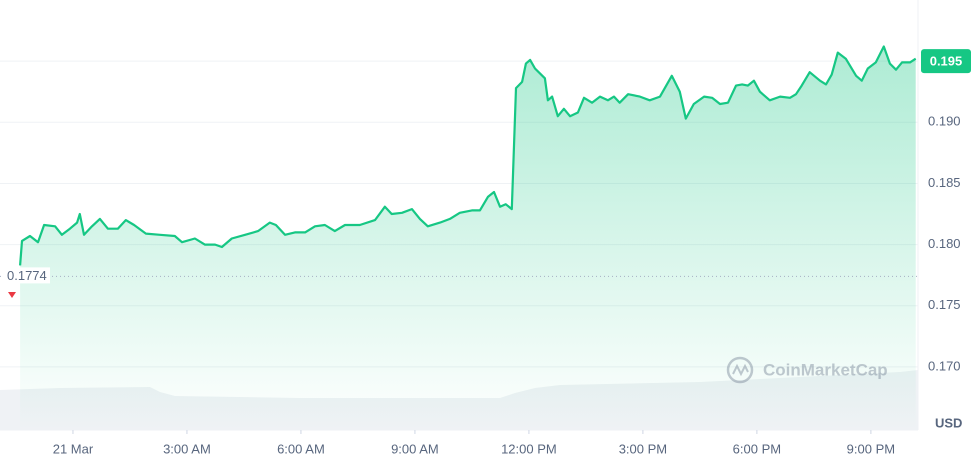 The height and width of the screenshot is (468, 978). What do you see at coordinates (73, 448) in the screenshot?
I see `x-tick-label: 21 Mar` at bounding box center [73, 448].